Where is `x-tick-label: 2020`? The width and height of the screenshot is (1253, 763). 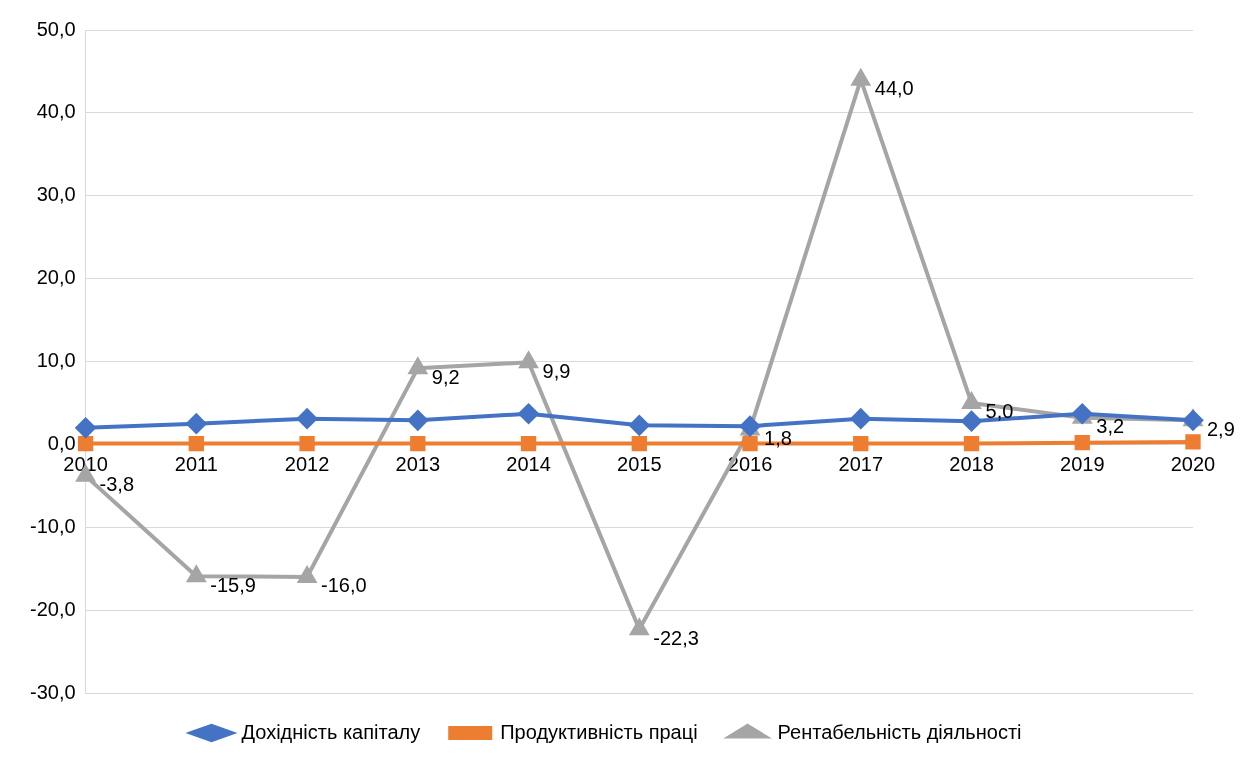 x-tick-label: 2020 is located at coordinates (1193, 463).